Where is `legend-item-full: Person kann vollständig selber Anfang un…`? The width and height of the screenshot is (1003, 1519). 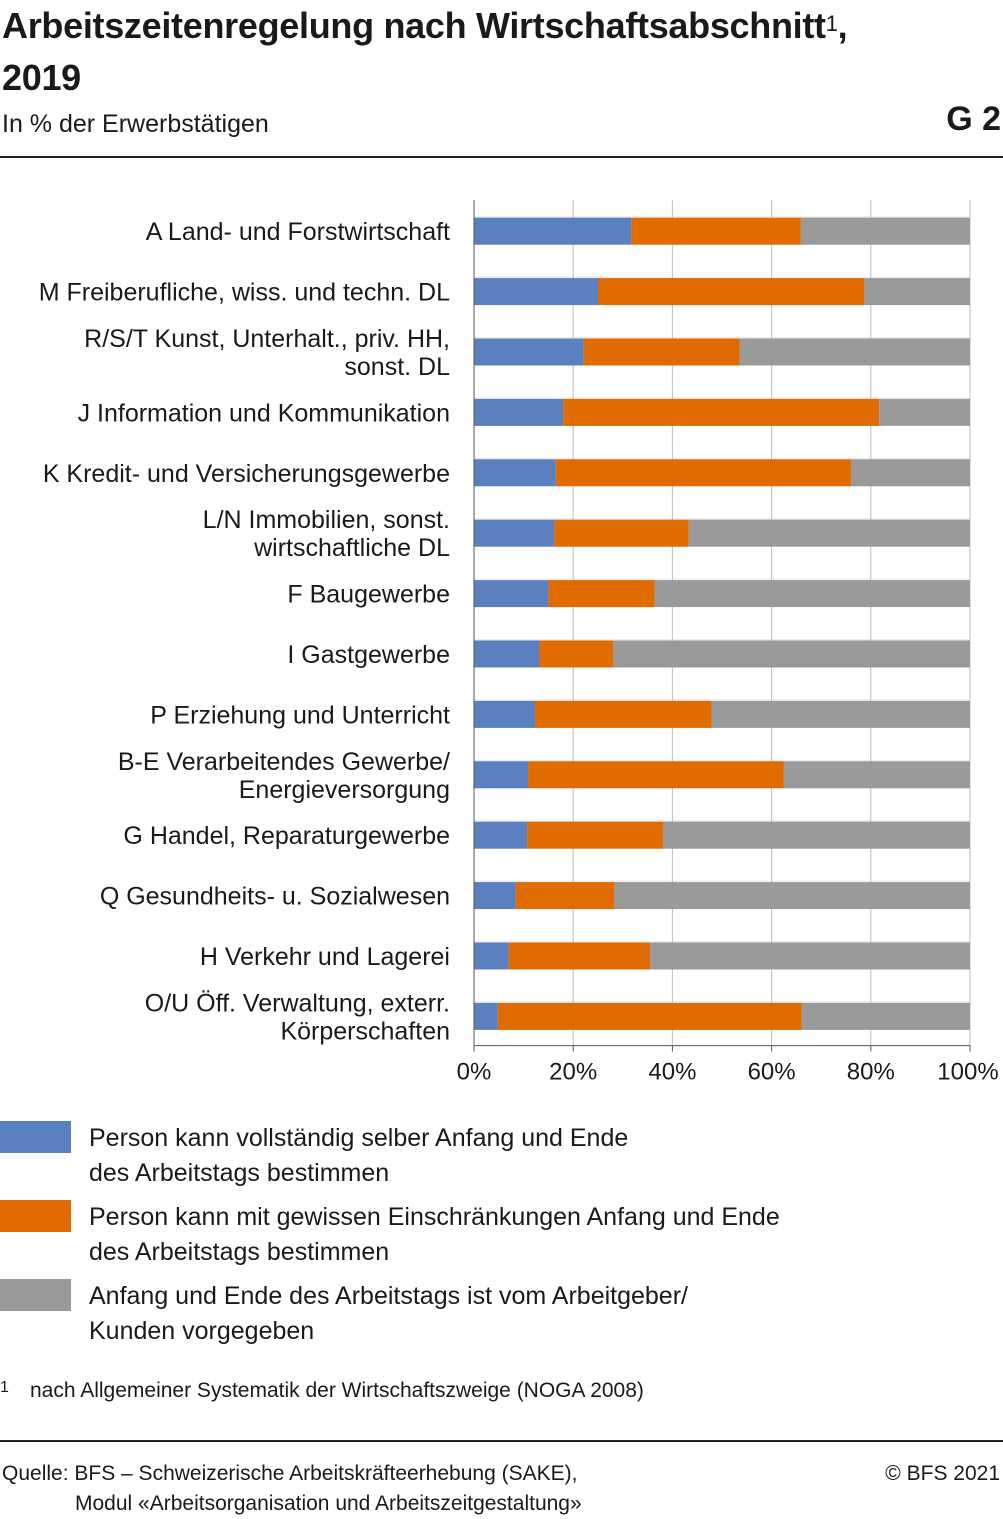 legend-item-full: Person kann vollständig selber Anfang un… is located at coordinates (500, 1161).